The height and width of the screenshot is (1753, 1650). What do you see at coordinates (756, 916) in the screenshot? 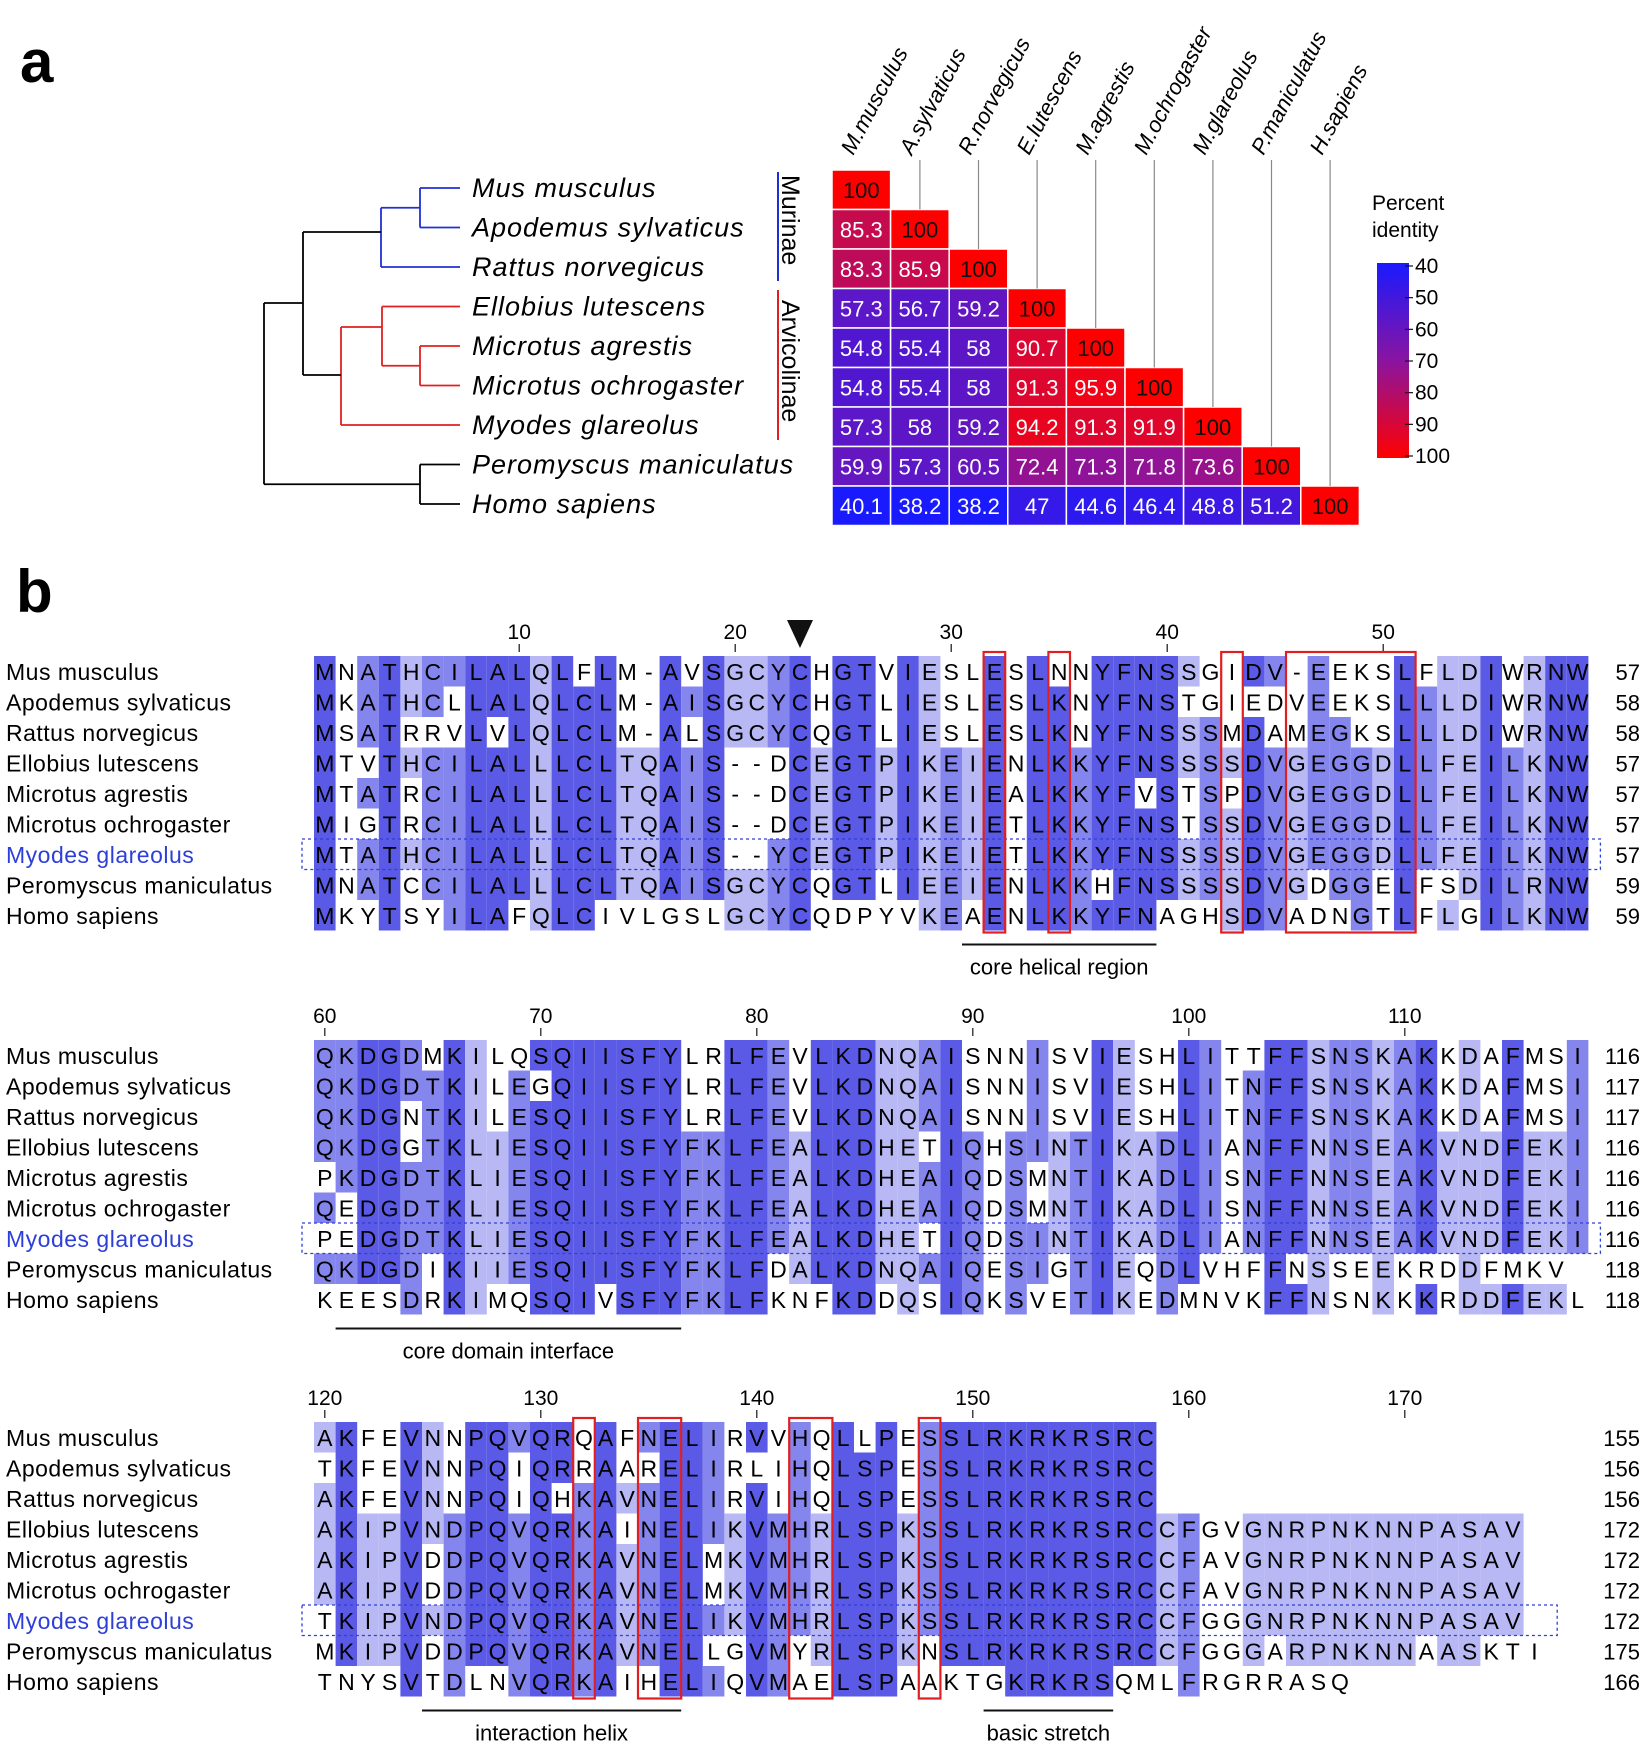
I see `residue: C` at bounding box center [756, 916].